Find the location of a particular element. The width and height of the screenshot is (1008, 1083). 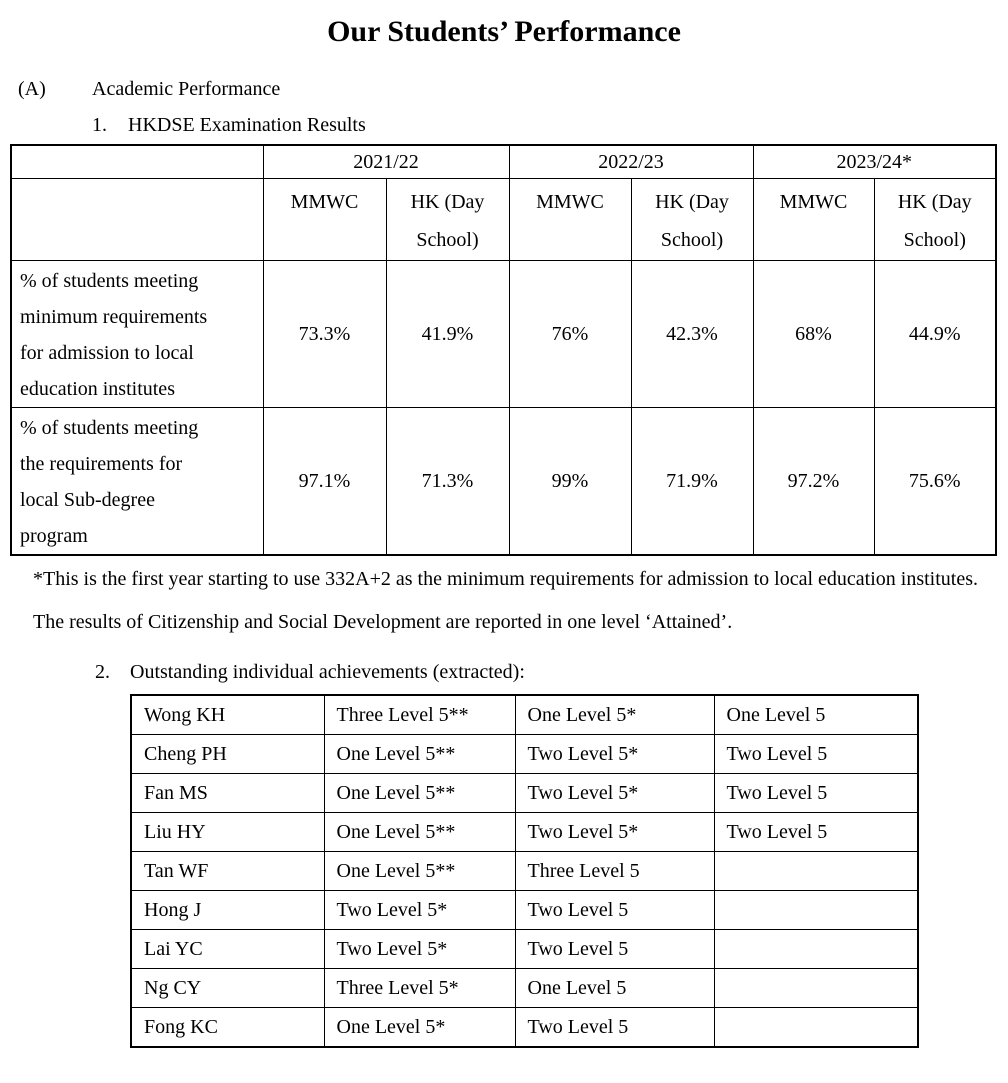

result-value-cell: 99% is located at coordinates (570, 481).